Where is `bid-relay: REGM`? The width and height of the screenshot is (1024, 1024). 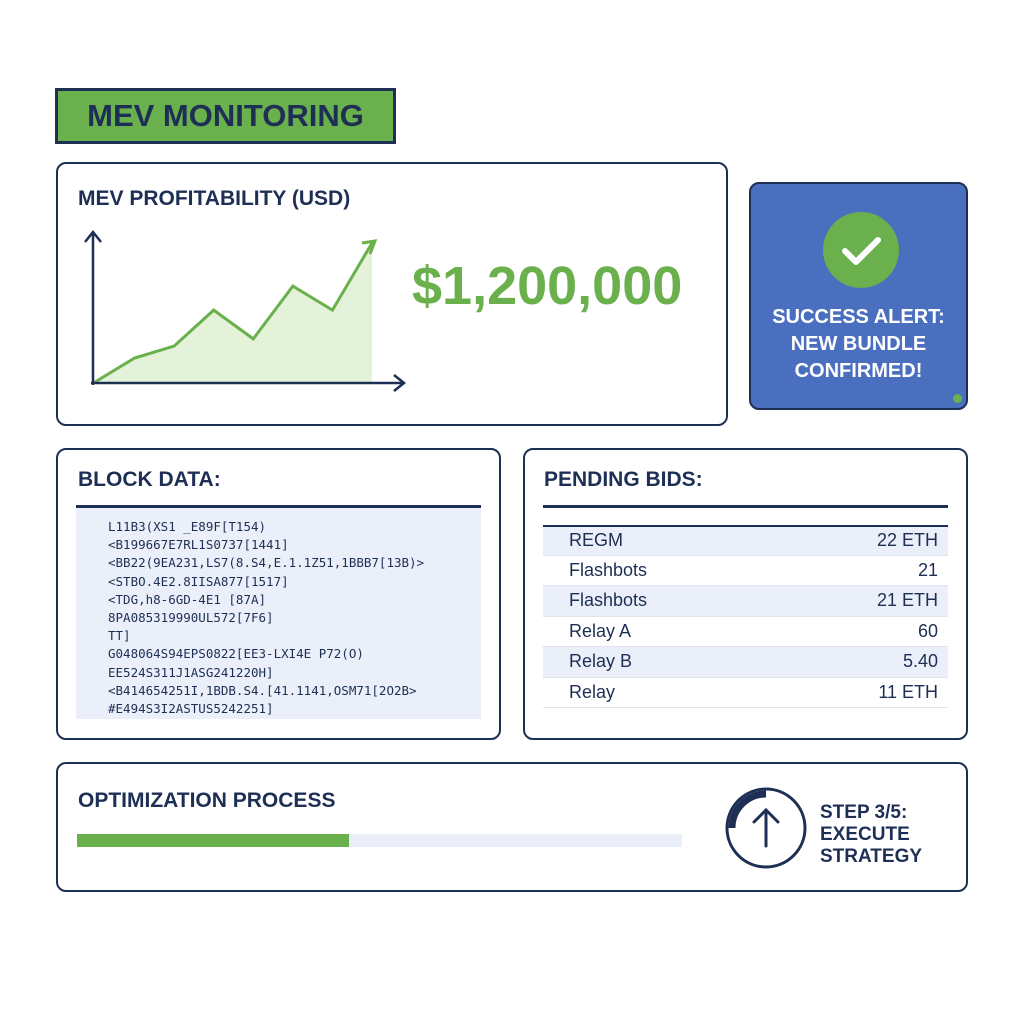
bid-relay: REGM is located at coordinates (596, 540).